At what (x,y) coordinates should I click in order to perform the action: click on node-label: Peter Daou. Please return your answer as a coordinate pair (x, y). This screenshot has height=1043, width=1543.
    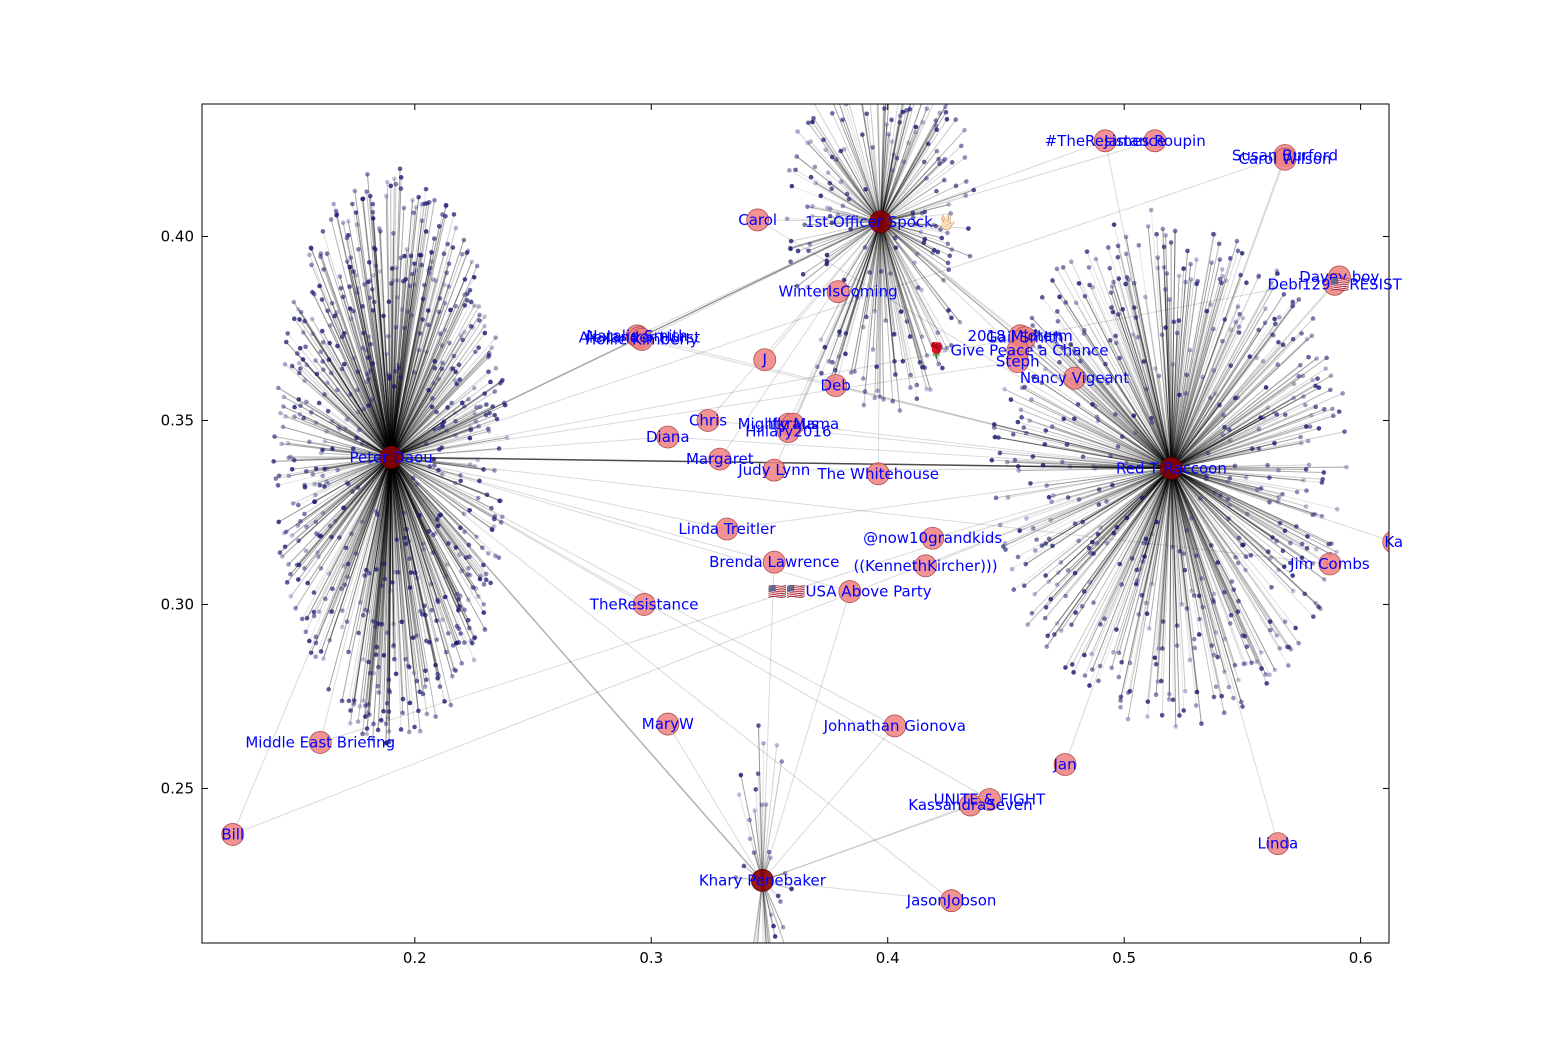
    Looking at the image, I should click on (391, 457).